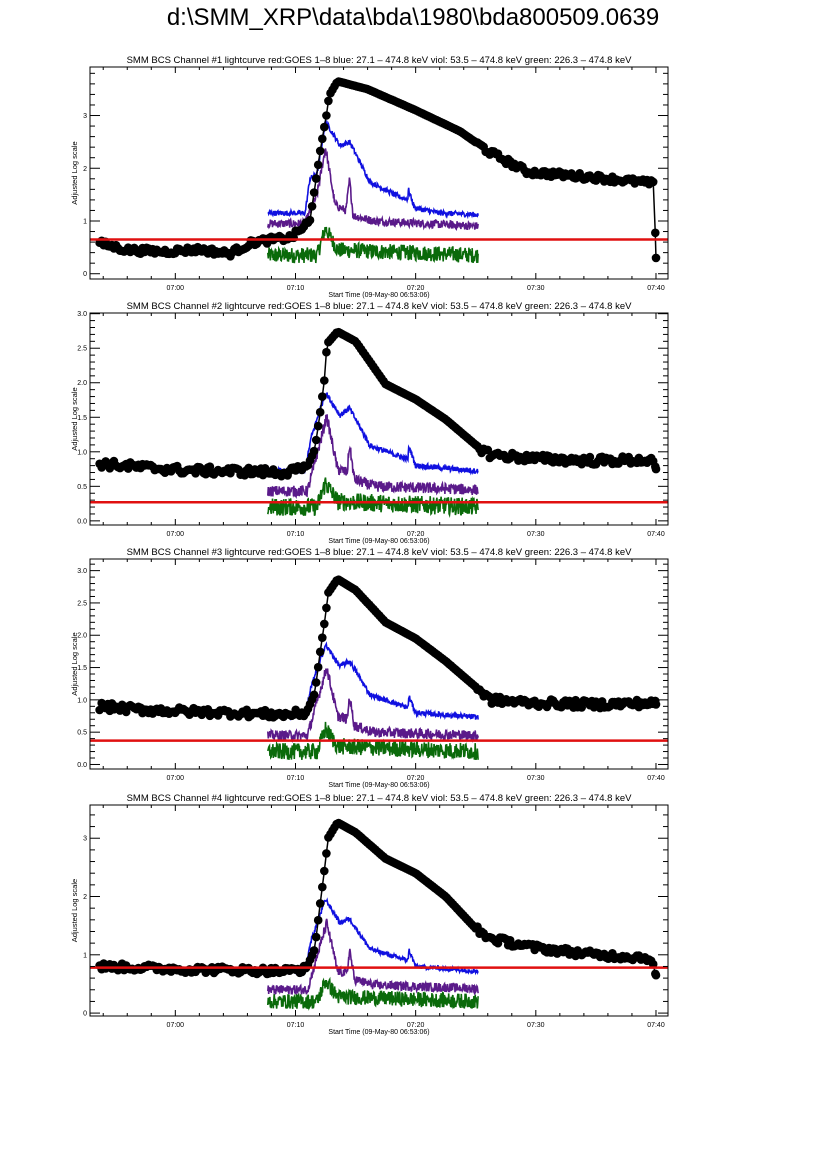  Describe the element at coordinates (82, 571) in the screenshot. I see `y-tick-label: 3.0` at that location.